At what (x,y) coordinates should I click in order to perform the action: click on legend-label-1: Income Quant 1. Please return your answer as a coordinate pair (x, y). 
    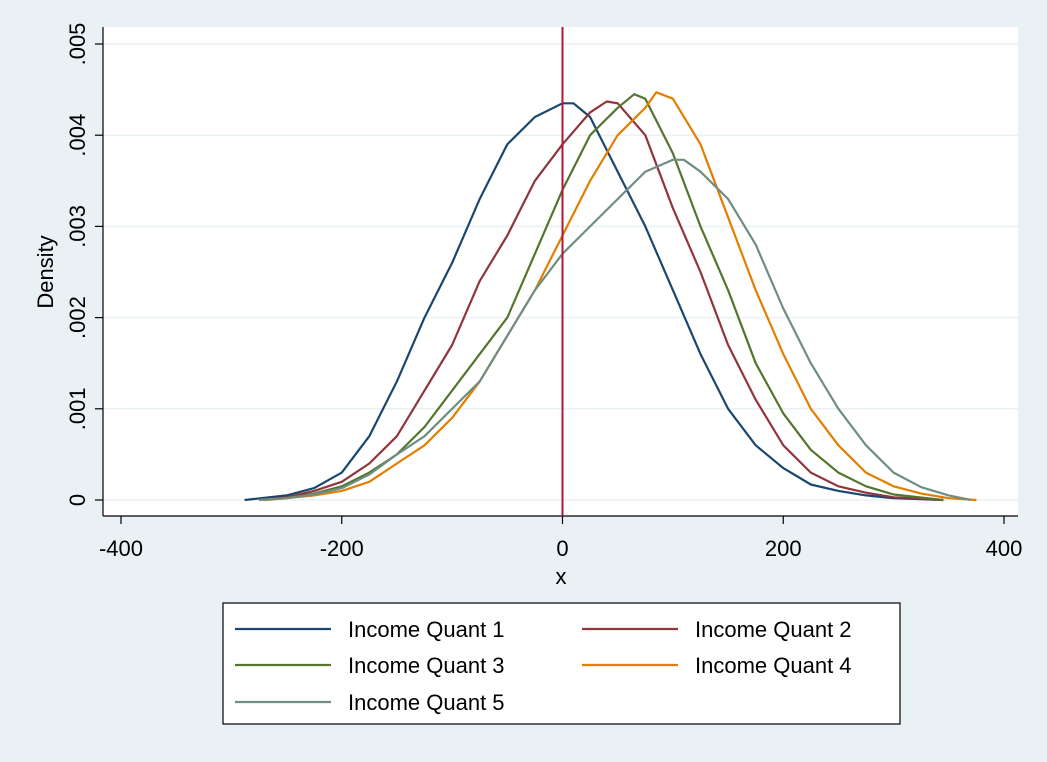
    Looking at the image, I should click on (426, 629).